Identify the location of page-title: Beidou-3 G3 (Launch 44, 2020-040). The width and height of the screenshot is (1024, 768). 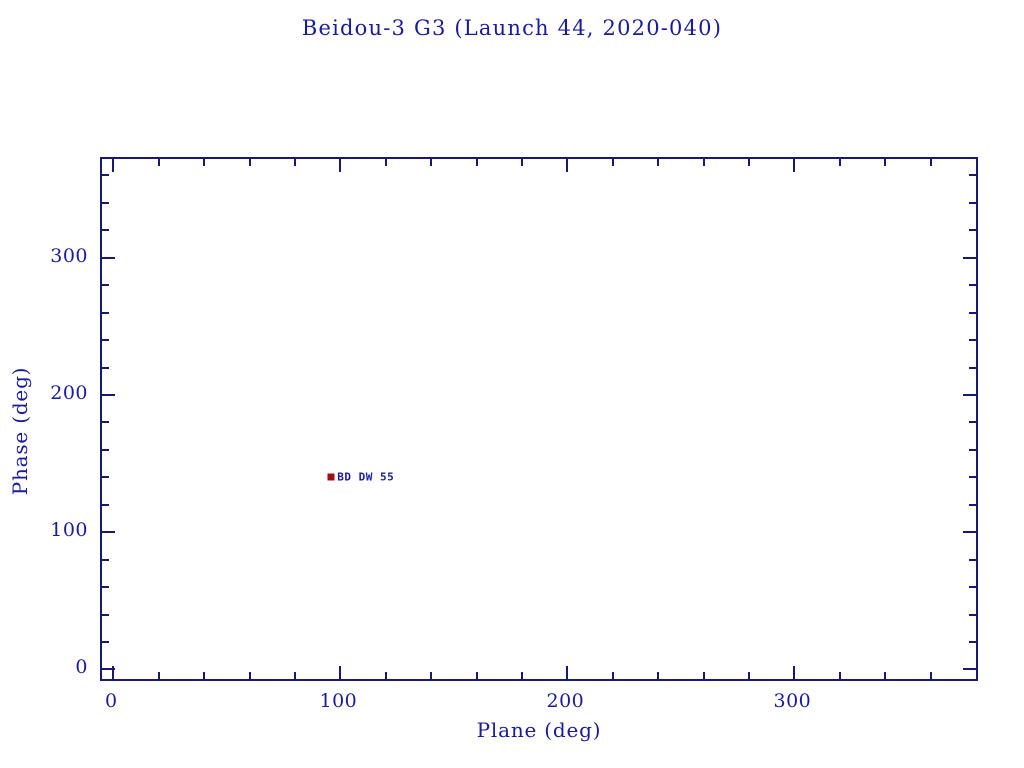
(512, 28).